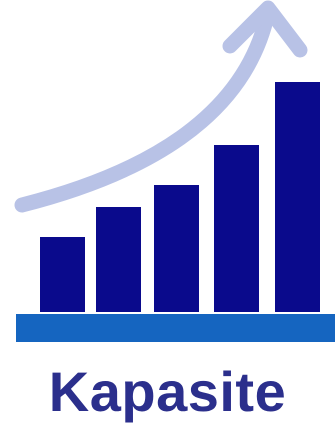  I want to click on baseline, so click(175, 328).